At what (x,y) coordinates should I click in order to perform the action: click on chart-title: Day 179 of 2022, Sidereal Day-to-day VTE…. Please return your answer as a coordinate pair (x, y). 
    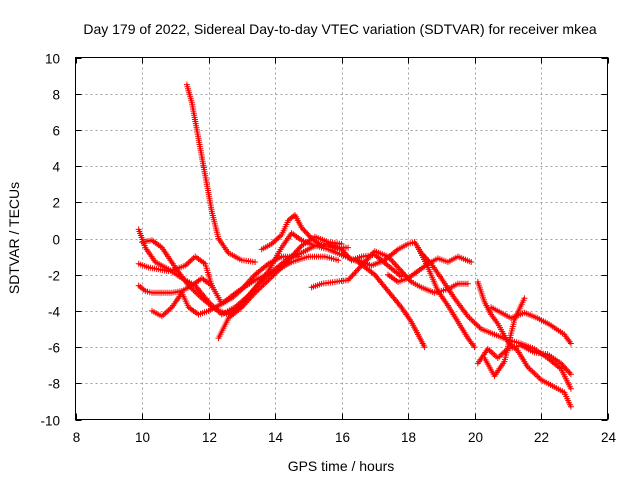
    Looking at the image, I should click on (339, 29).